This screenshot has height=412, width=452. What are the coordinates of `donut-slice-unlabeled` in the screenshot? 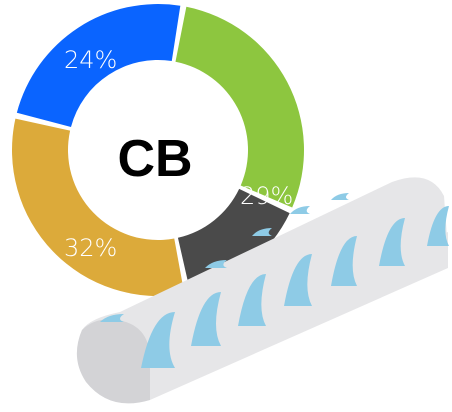 It's located at (233, 240).